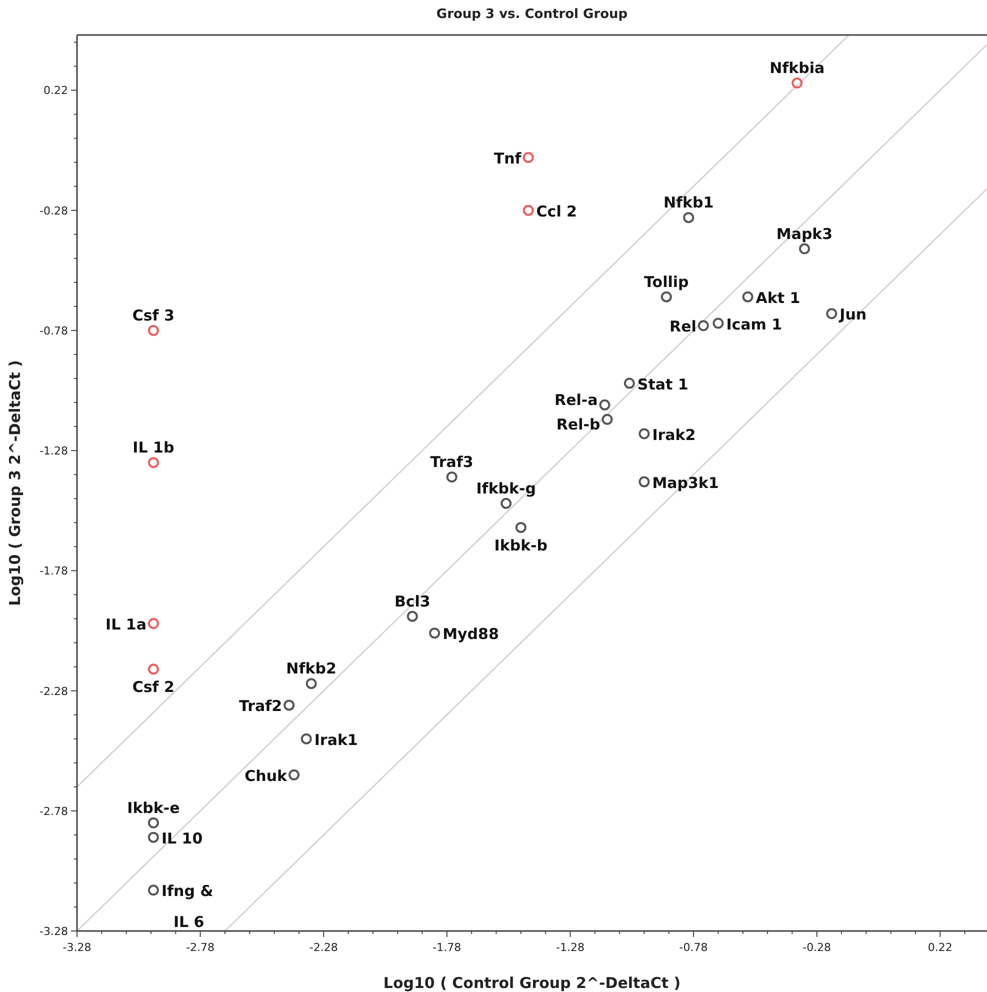 Image resolution: width=987 pixels, height=992 pixels. What do you see at coordinates (532, 14) in the screenshot?
I see `chart-title: Group 3 vs. Control Group` at bounding box center [532, 14].